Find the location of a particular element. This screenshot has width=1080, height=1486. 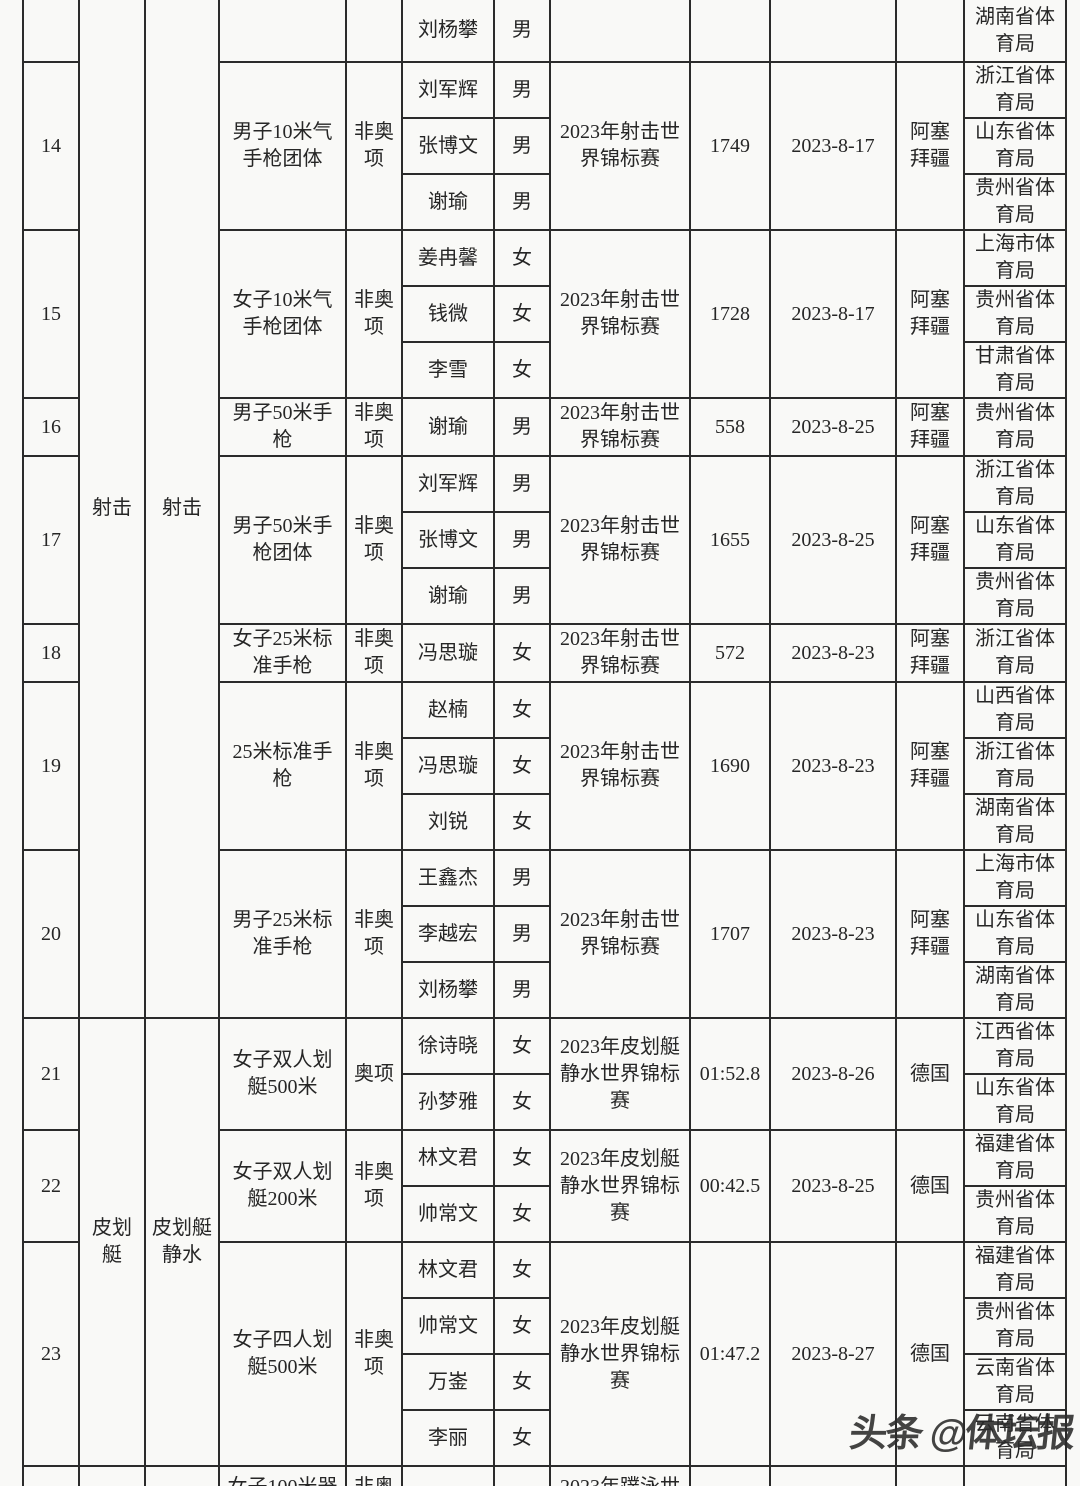

event-cell: 女子100米器泳 is located at coordinates (282, 1475).